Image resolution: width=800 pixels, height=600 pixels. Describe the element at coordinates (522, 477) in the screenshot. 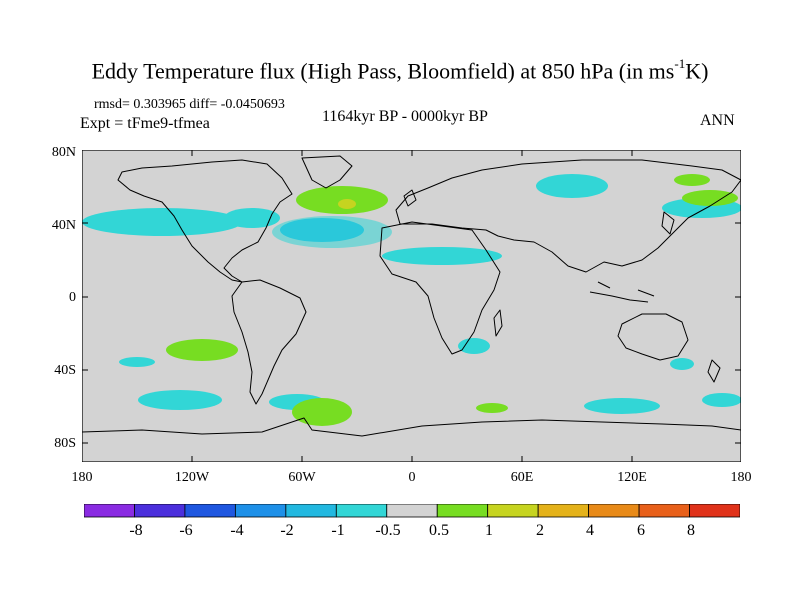

I see `lon-label-60e: 60E` at that location.